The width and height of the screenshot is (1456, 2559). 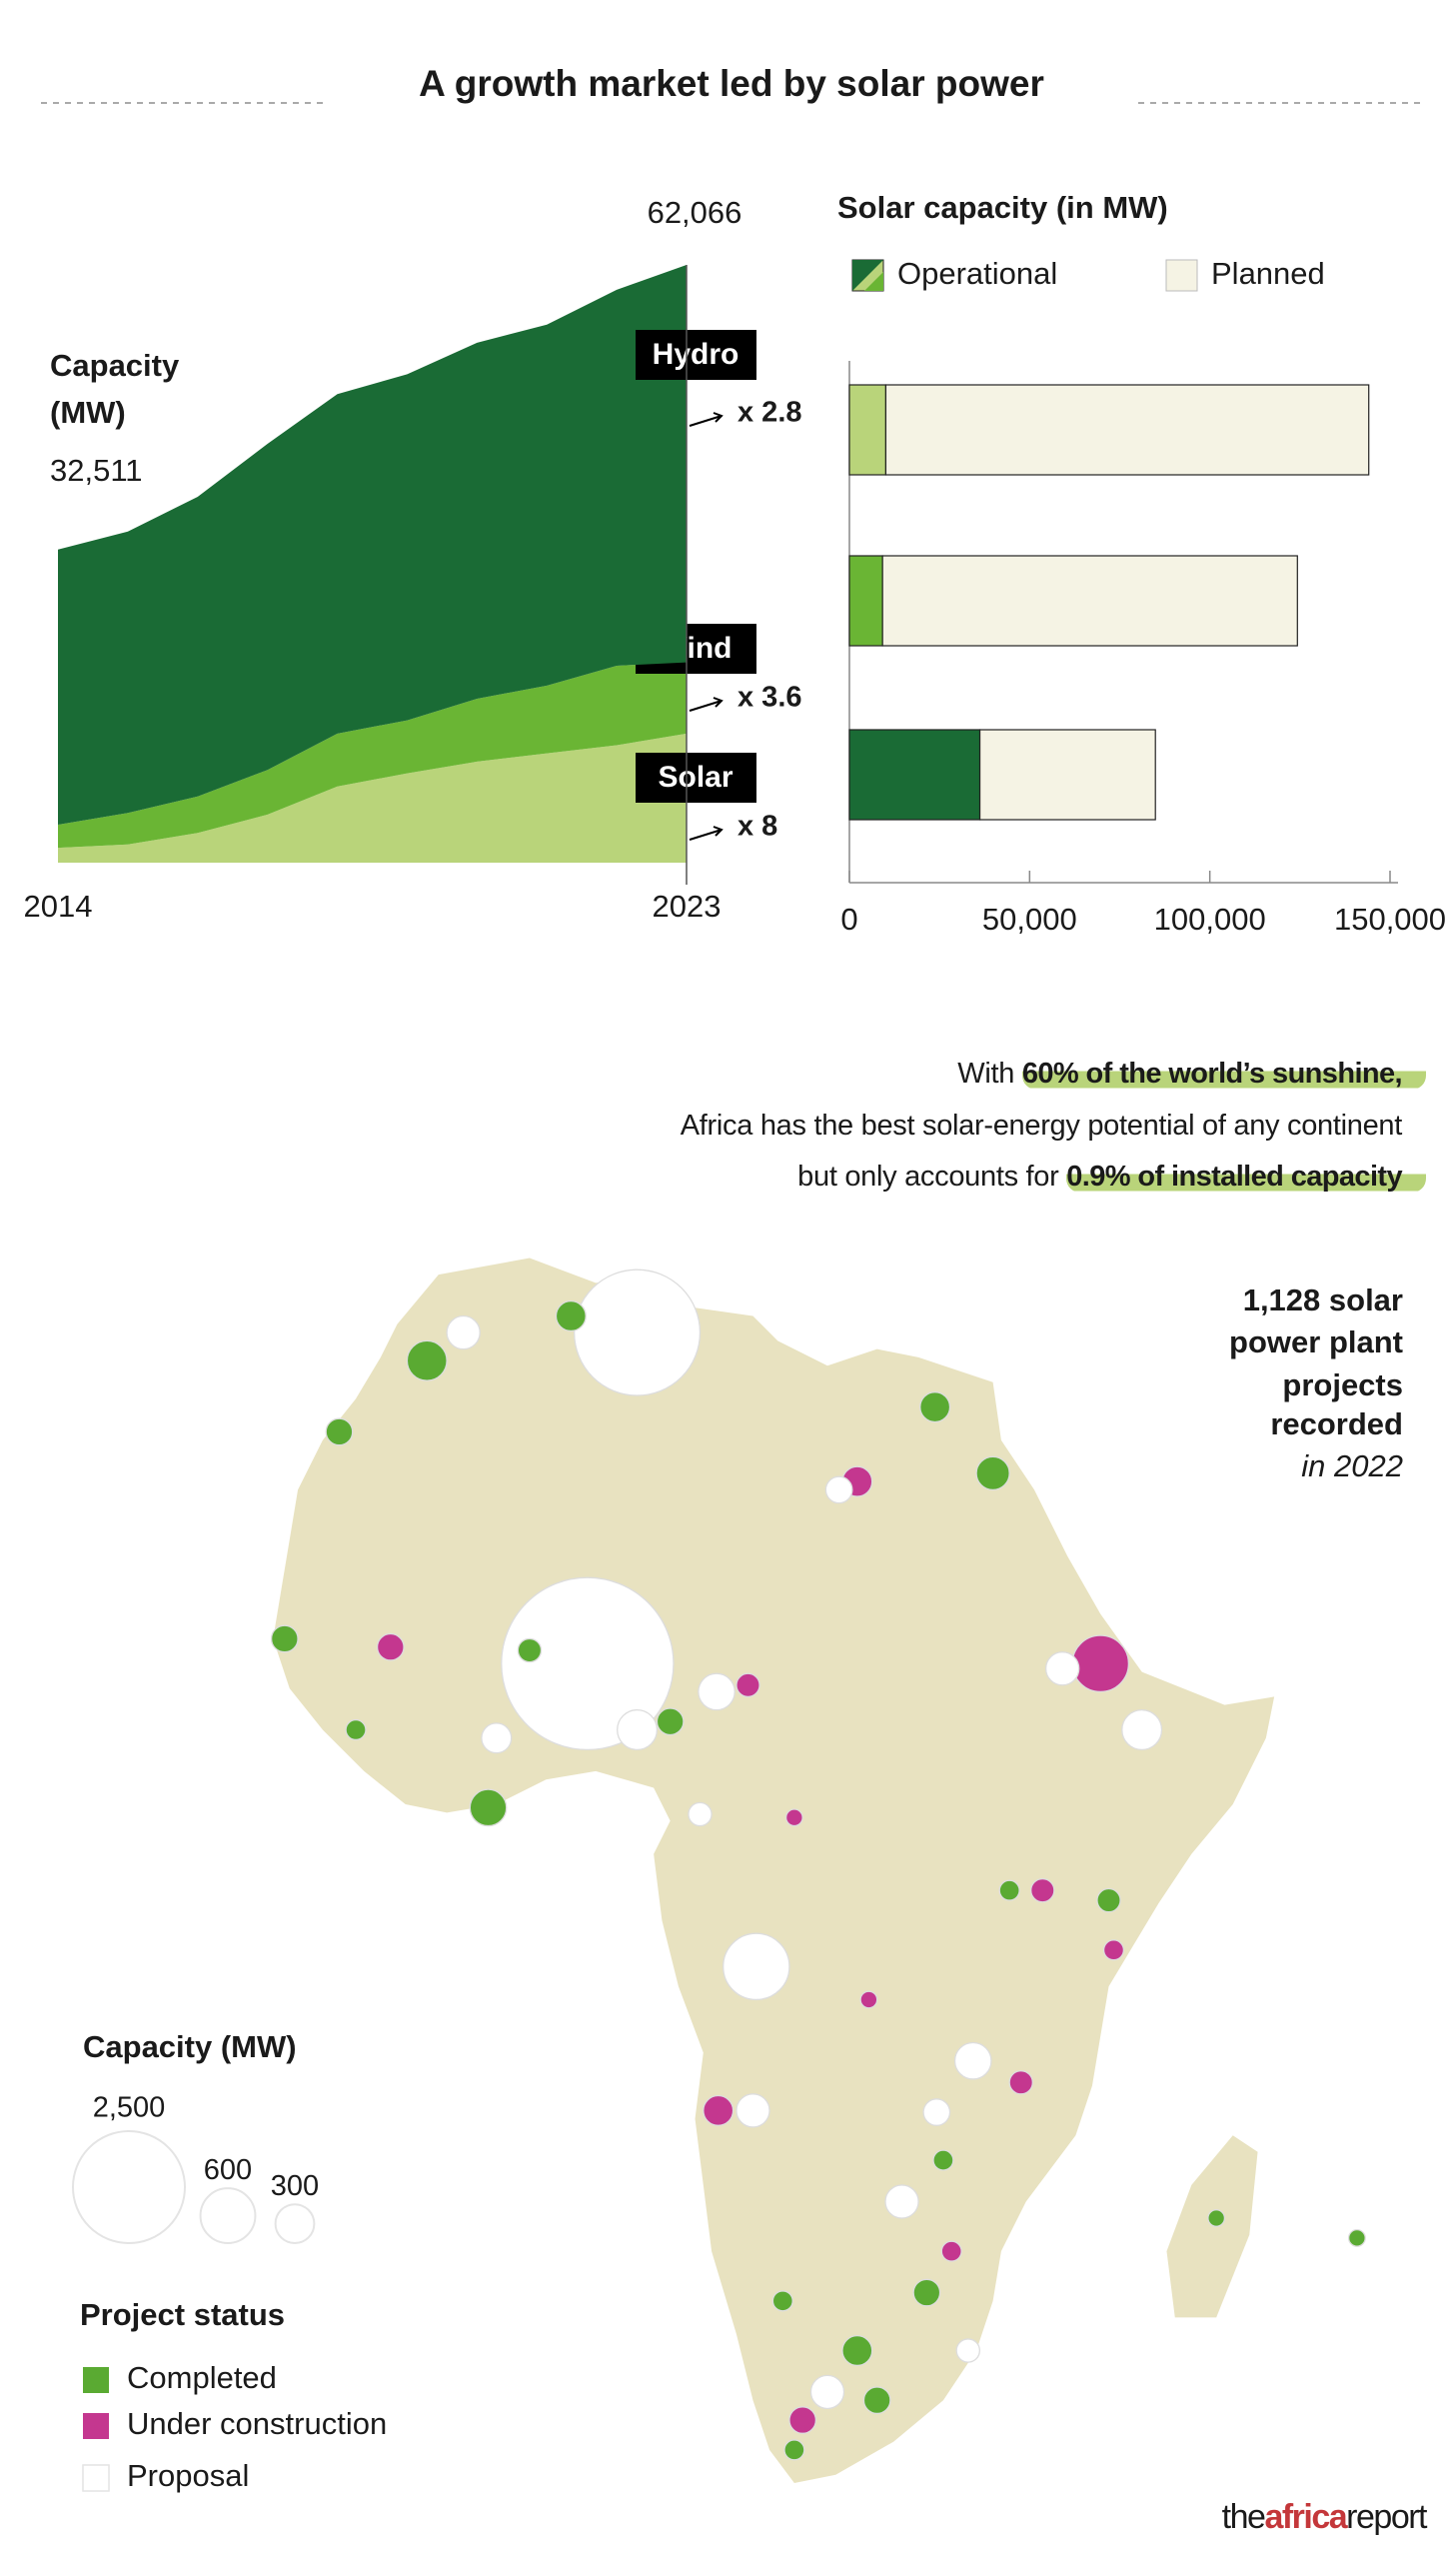 I want to click on total-label: 32,511, so click(x=96, y=470).